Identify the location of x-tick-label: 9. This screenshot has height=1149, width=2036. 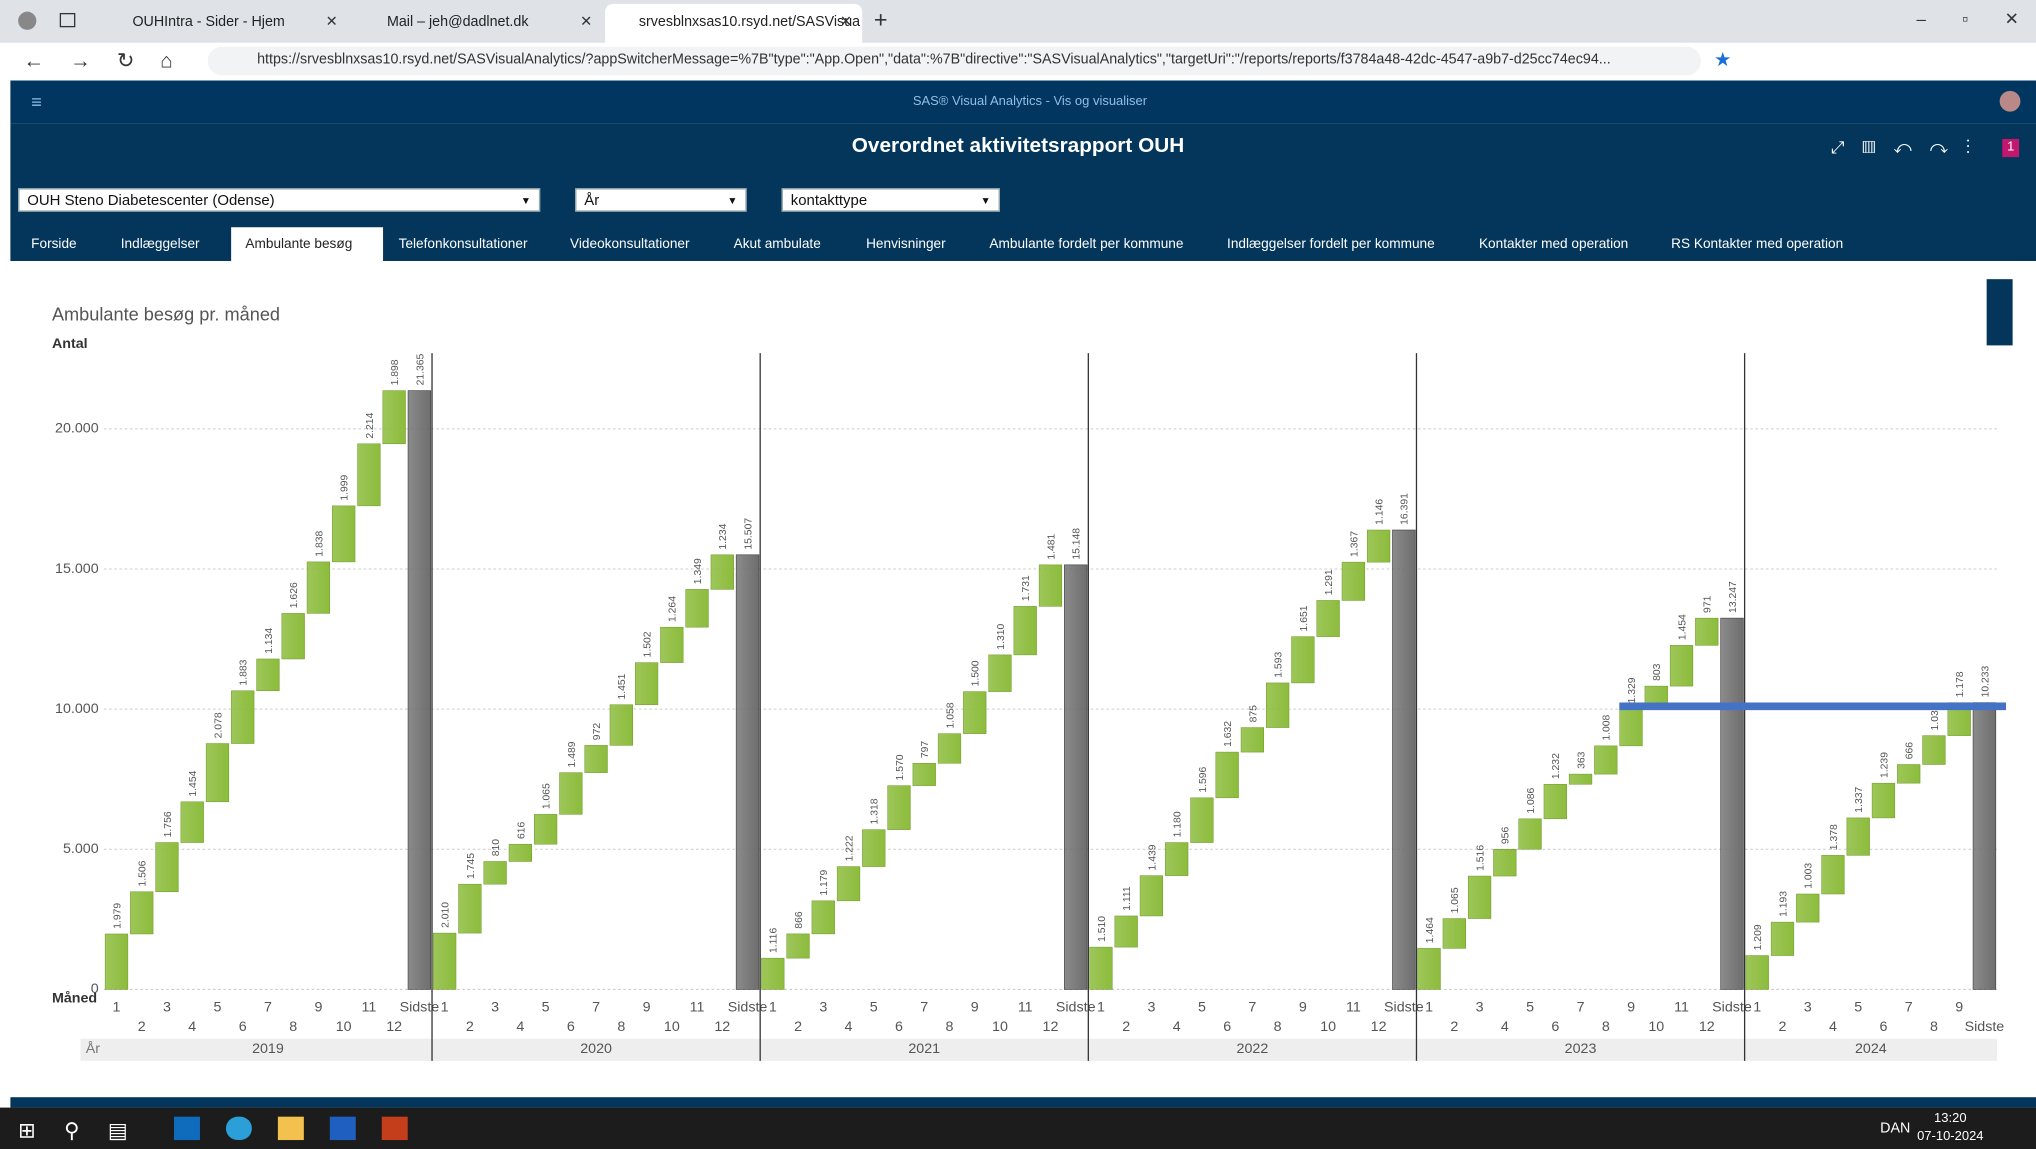
(975, 1007).